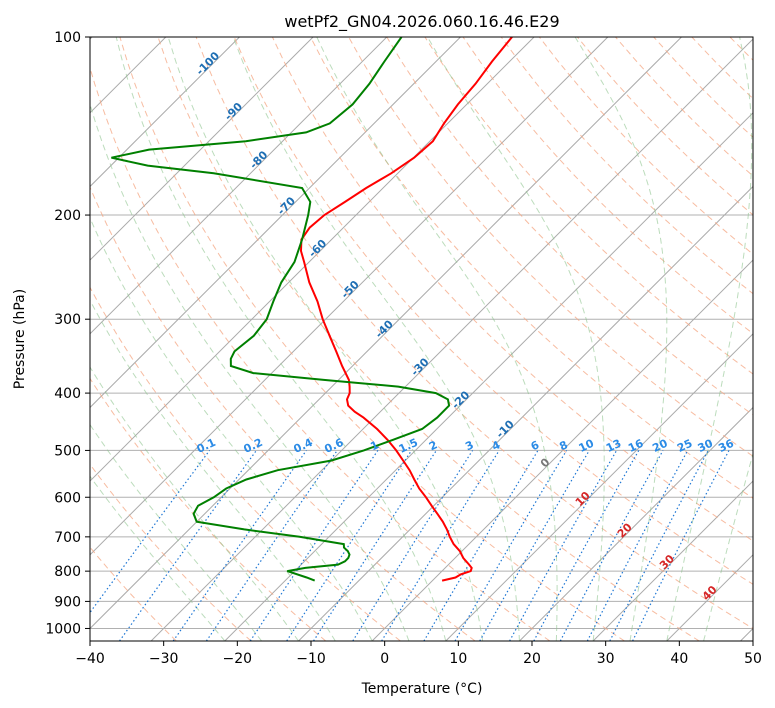 This screenshot has height=708, width=775. I want to click on x-tick-label: −20, so click(238, 659).